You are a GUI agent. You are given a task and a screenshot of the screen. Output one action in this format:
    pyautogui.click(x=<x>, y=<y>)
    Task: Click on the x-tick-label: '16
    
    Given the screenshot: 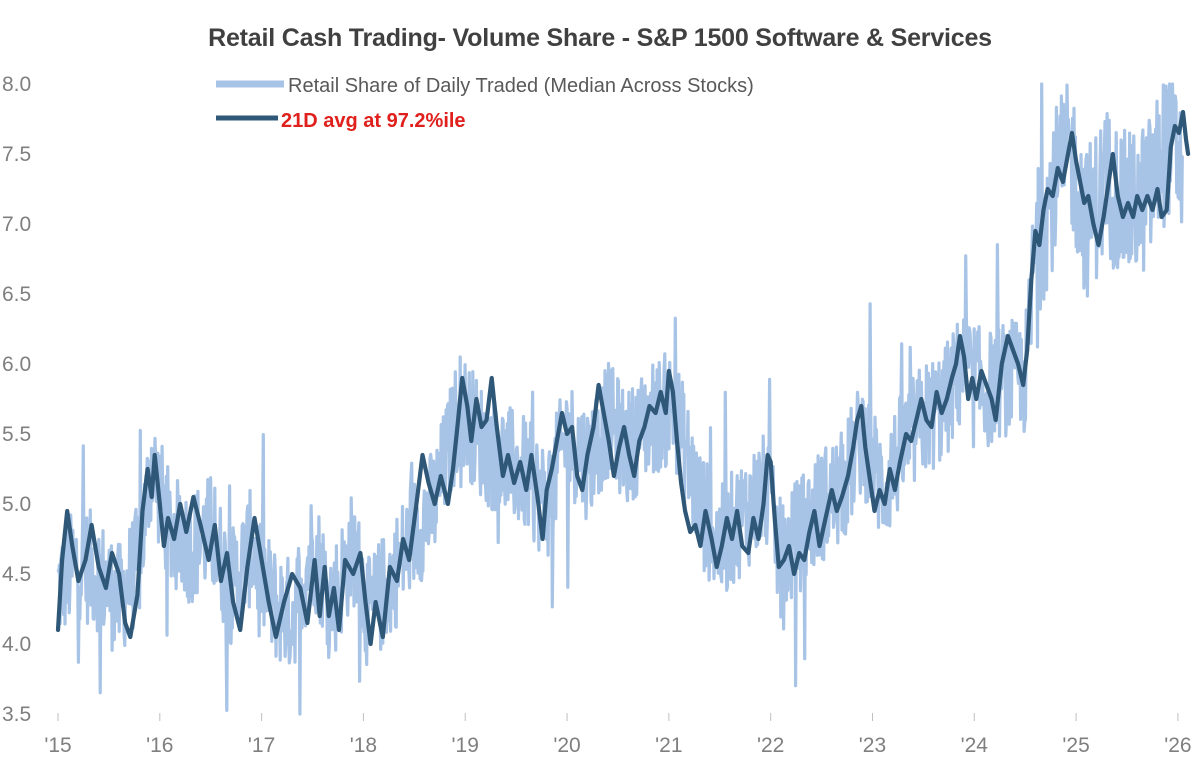 What is the action you would take?
    pyautogui.click(x=159, y=745)
    